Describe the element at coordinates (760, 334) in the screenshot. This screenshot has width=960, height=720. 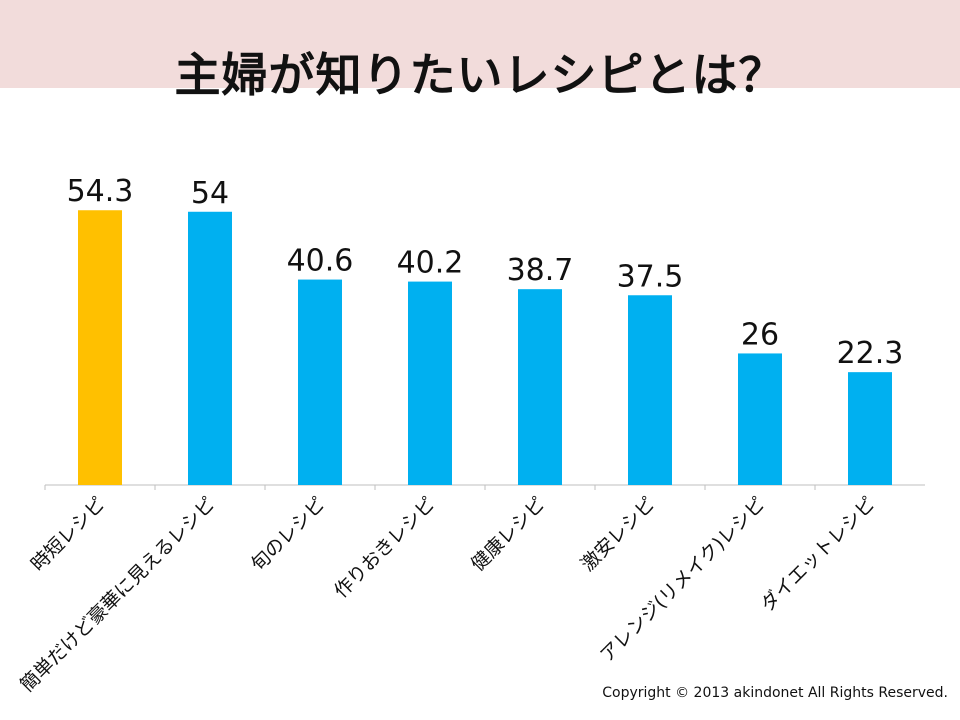
I see `data-label-7: 26` at that location.